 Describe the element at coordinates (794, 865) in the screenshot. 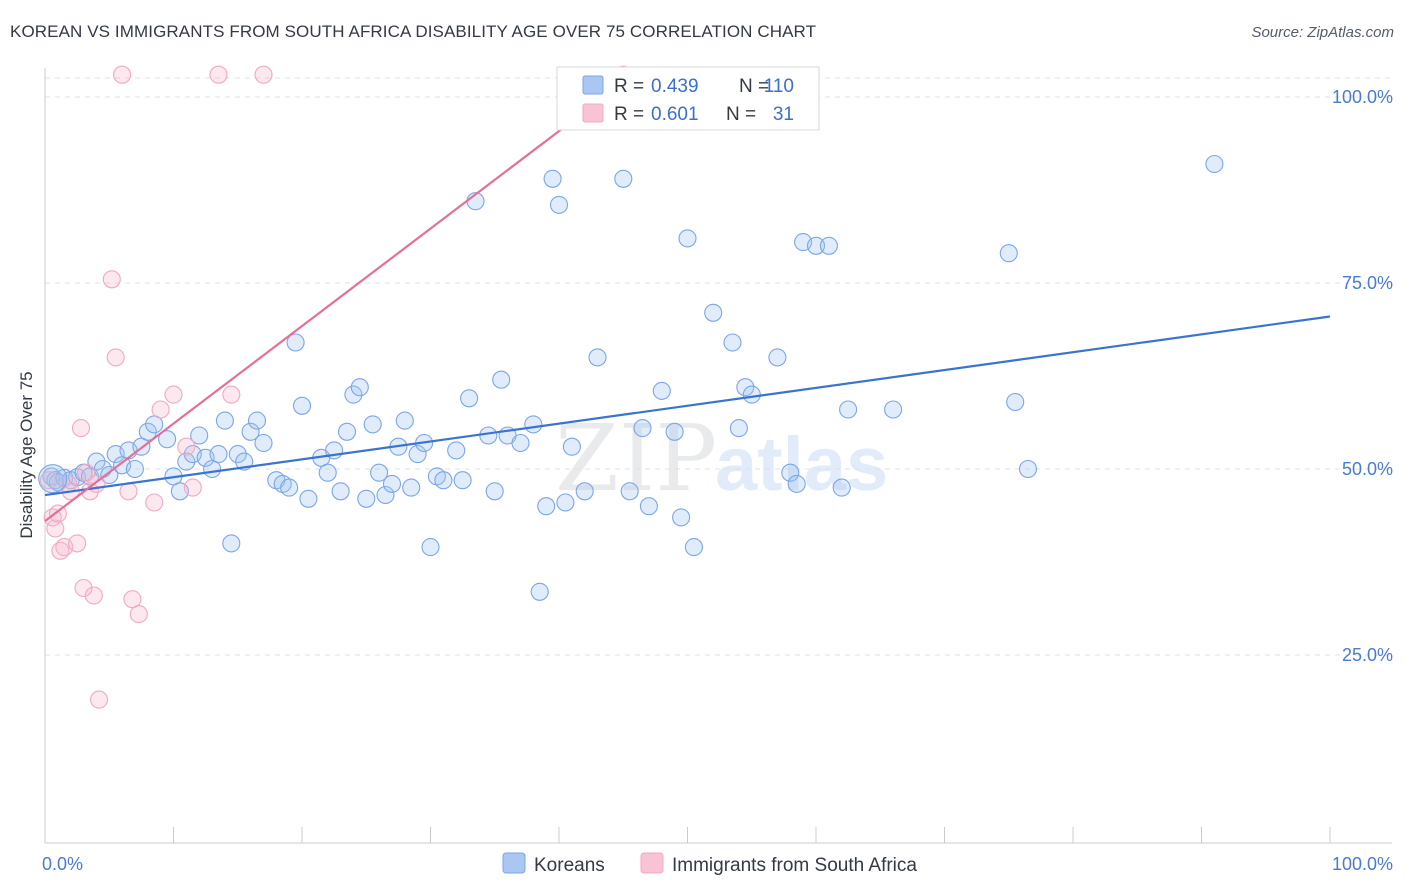

I see `series-label-south-africa: Immigrants from South Africa` at that location.